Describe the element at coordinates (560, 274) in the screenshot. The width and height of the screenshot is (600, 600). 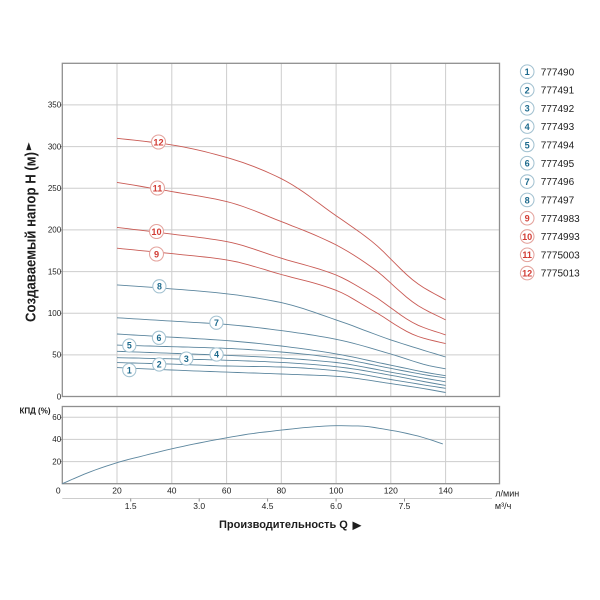
I see `svg-text: 7775013` at that location.